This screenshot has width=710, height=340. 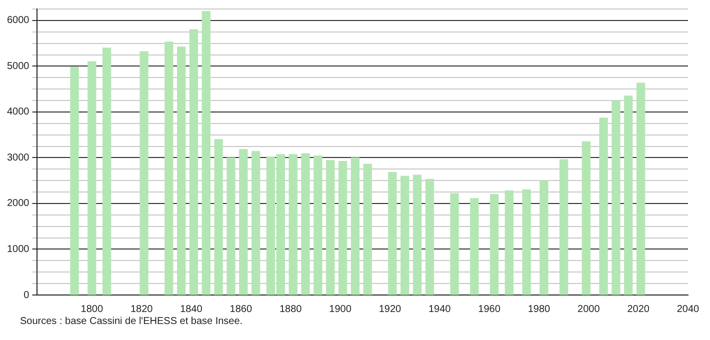 What do you see at coordinates (18, 66) in the screenshot?
I see `y-tick-label: 5000` at bounding box center [18, 66].